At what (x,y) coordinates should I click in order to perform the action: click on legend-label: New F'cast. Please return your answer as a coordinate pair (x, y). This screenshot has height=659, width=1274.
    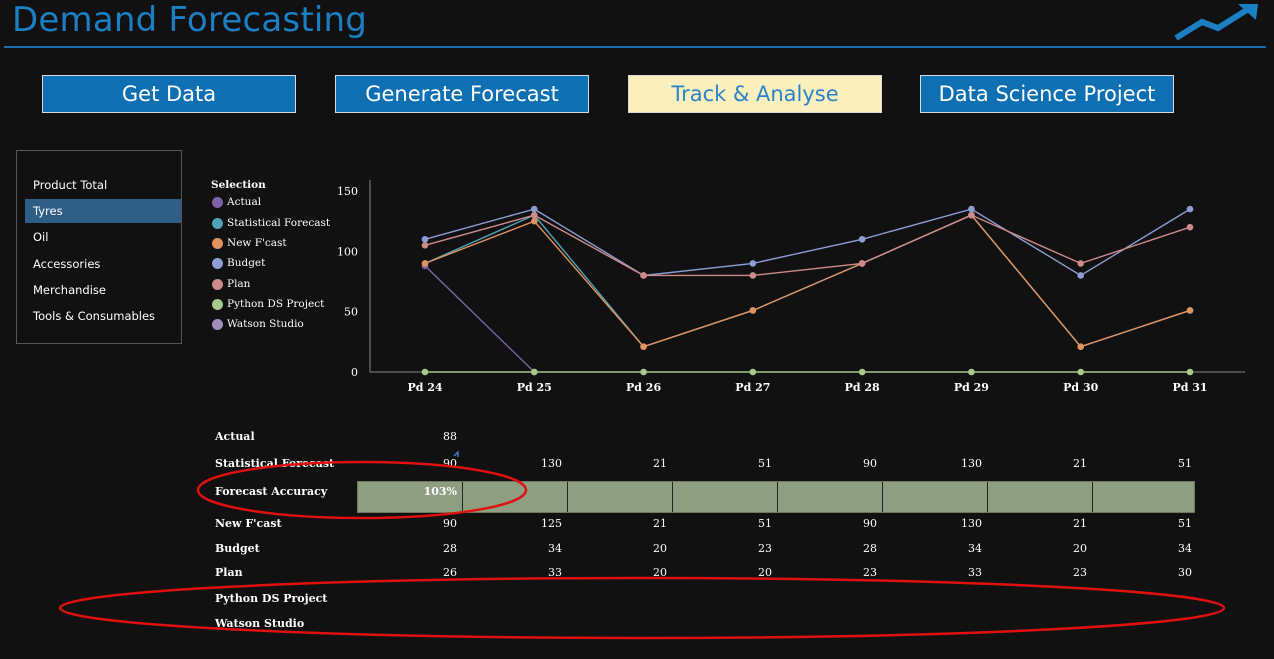
    Looking at the image, I should click on (257, 243).